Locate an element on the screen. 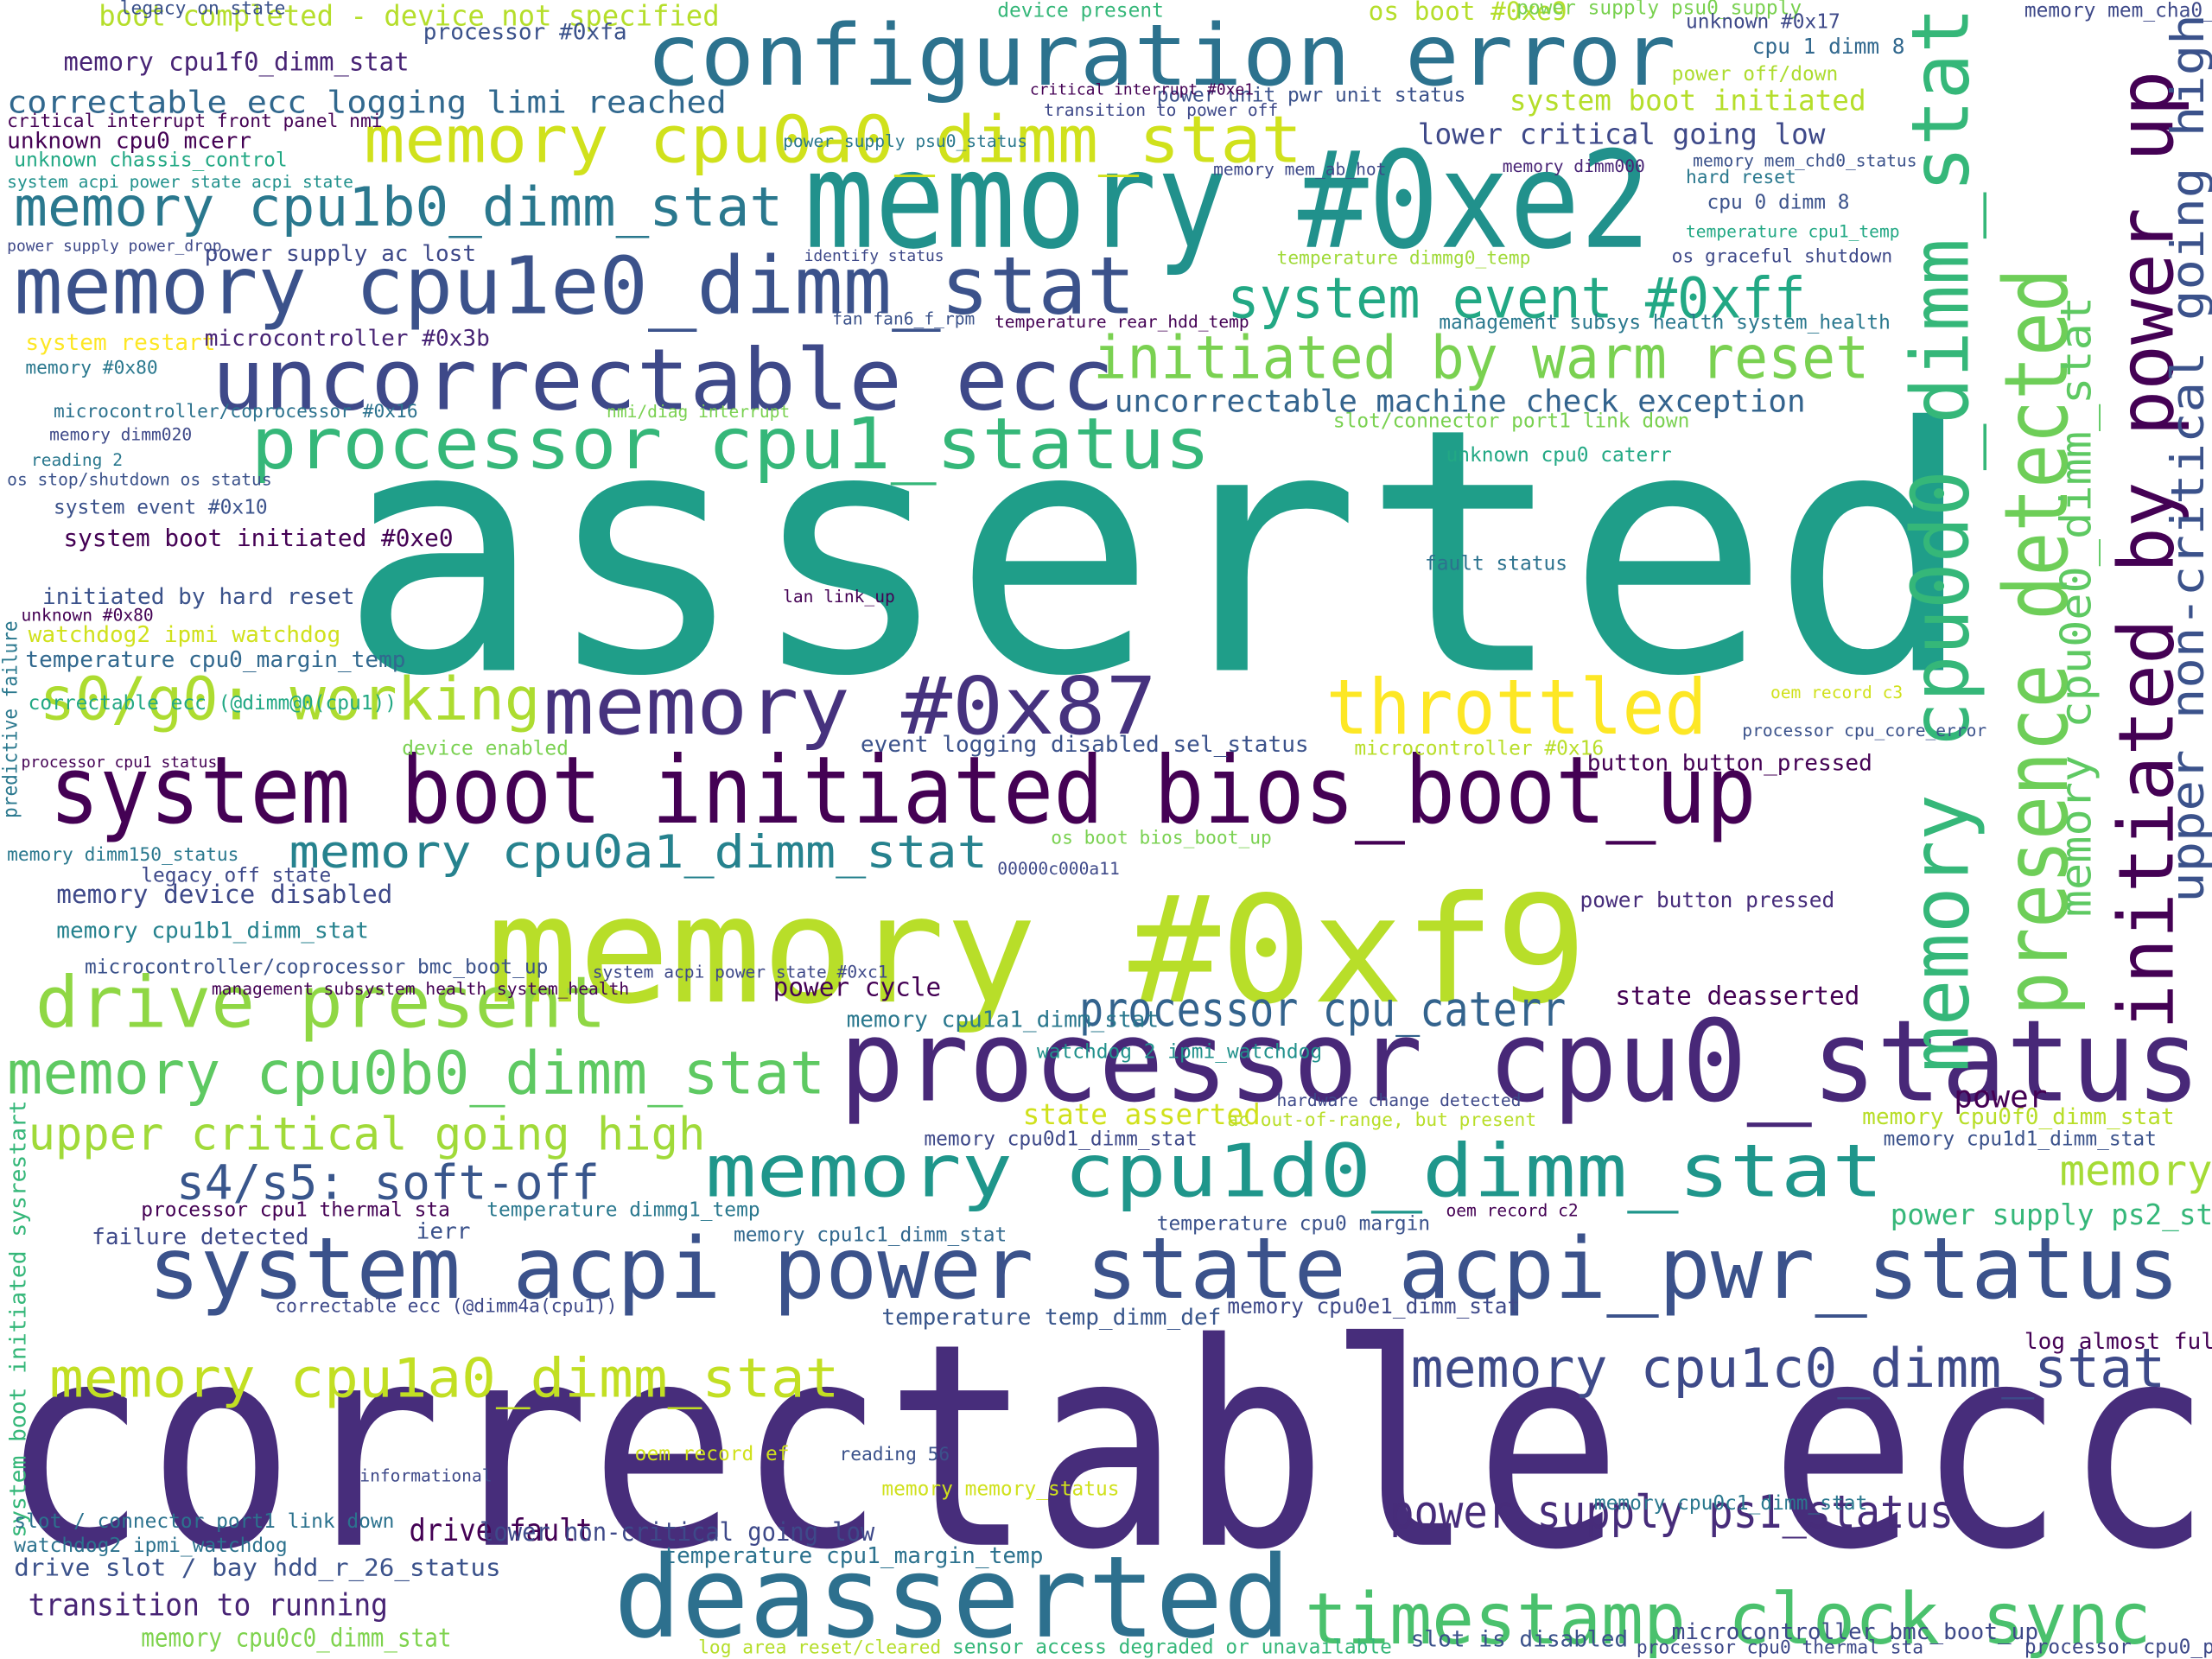 Image resolution: width=2212 pixels, height=1659 pixels. word: unknown chassis_control is located at coordinates (150, 160).